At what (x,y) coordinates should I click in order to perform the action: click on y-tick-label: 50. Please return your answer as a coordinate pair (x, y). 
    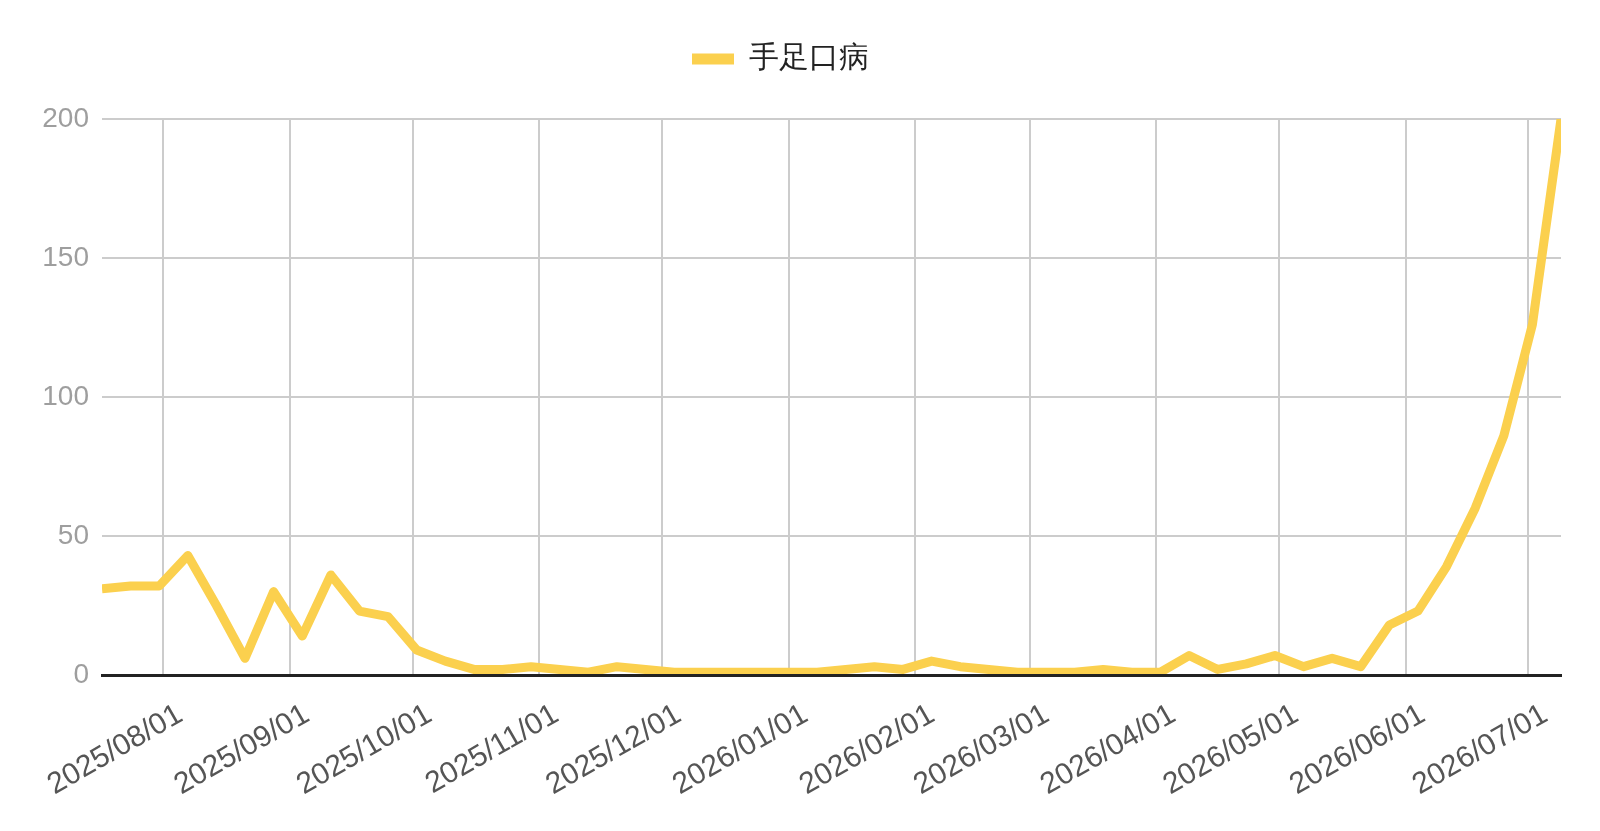
    Looking at the image, I should click on (73, 534).